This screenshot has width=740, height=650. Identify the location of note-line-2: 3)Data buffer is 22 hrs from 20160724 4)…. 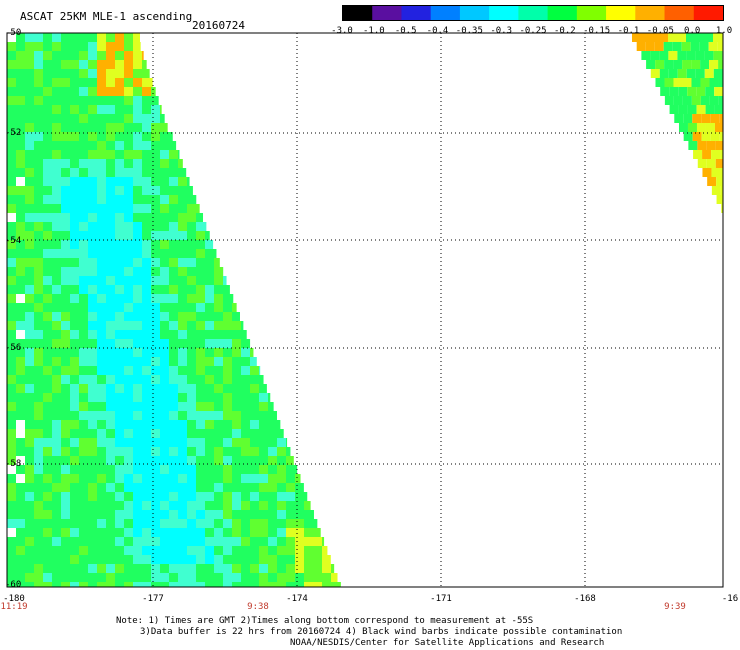
(381, 632).